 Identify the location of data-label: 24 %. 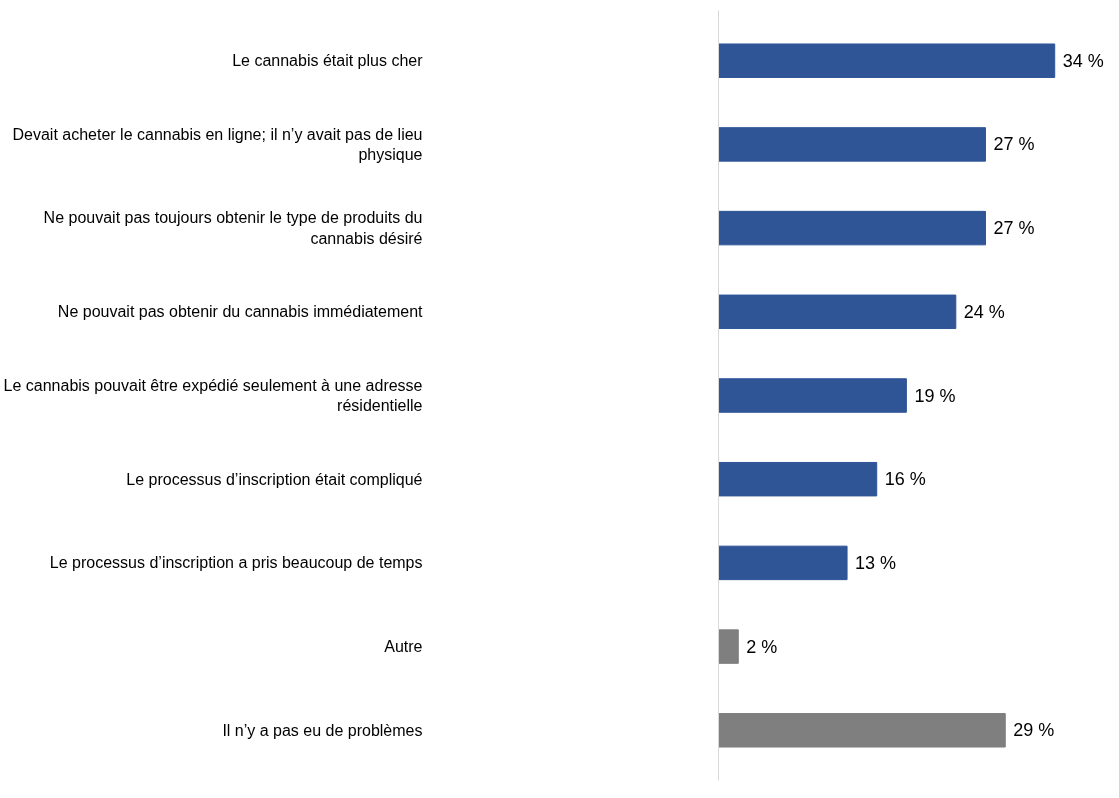
(984, 311).